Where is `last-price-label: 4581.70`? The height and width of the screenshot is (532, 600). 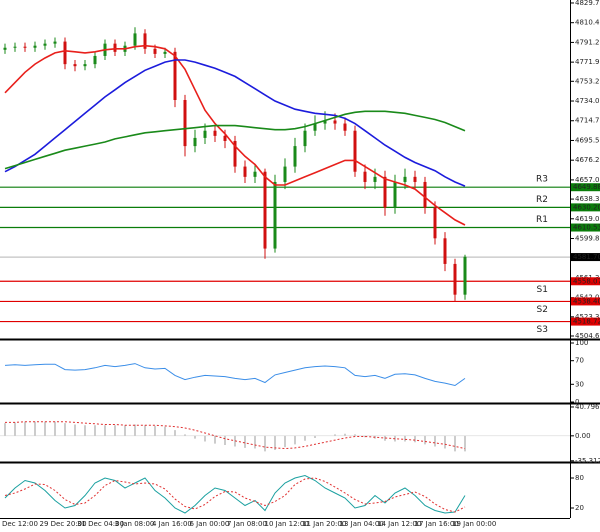 last-price-label: 4581.70 is located at coordinates (586, 257).